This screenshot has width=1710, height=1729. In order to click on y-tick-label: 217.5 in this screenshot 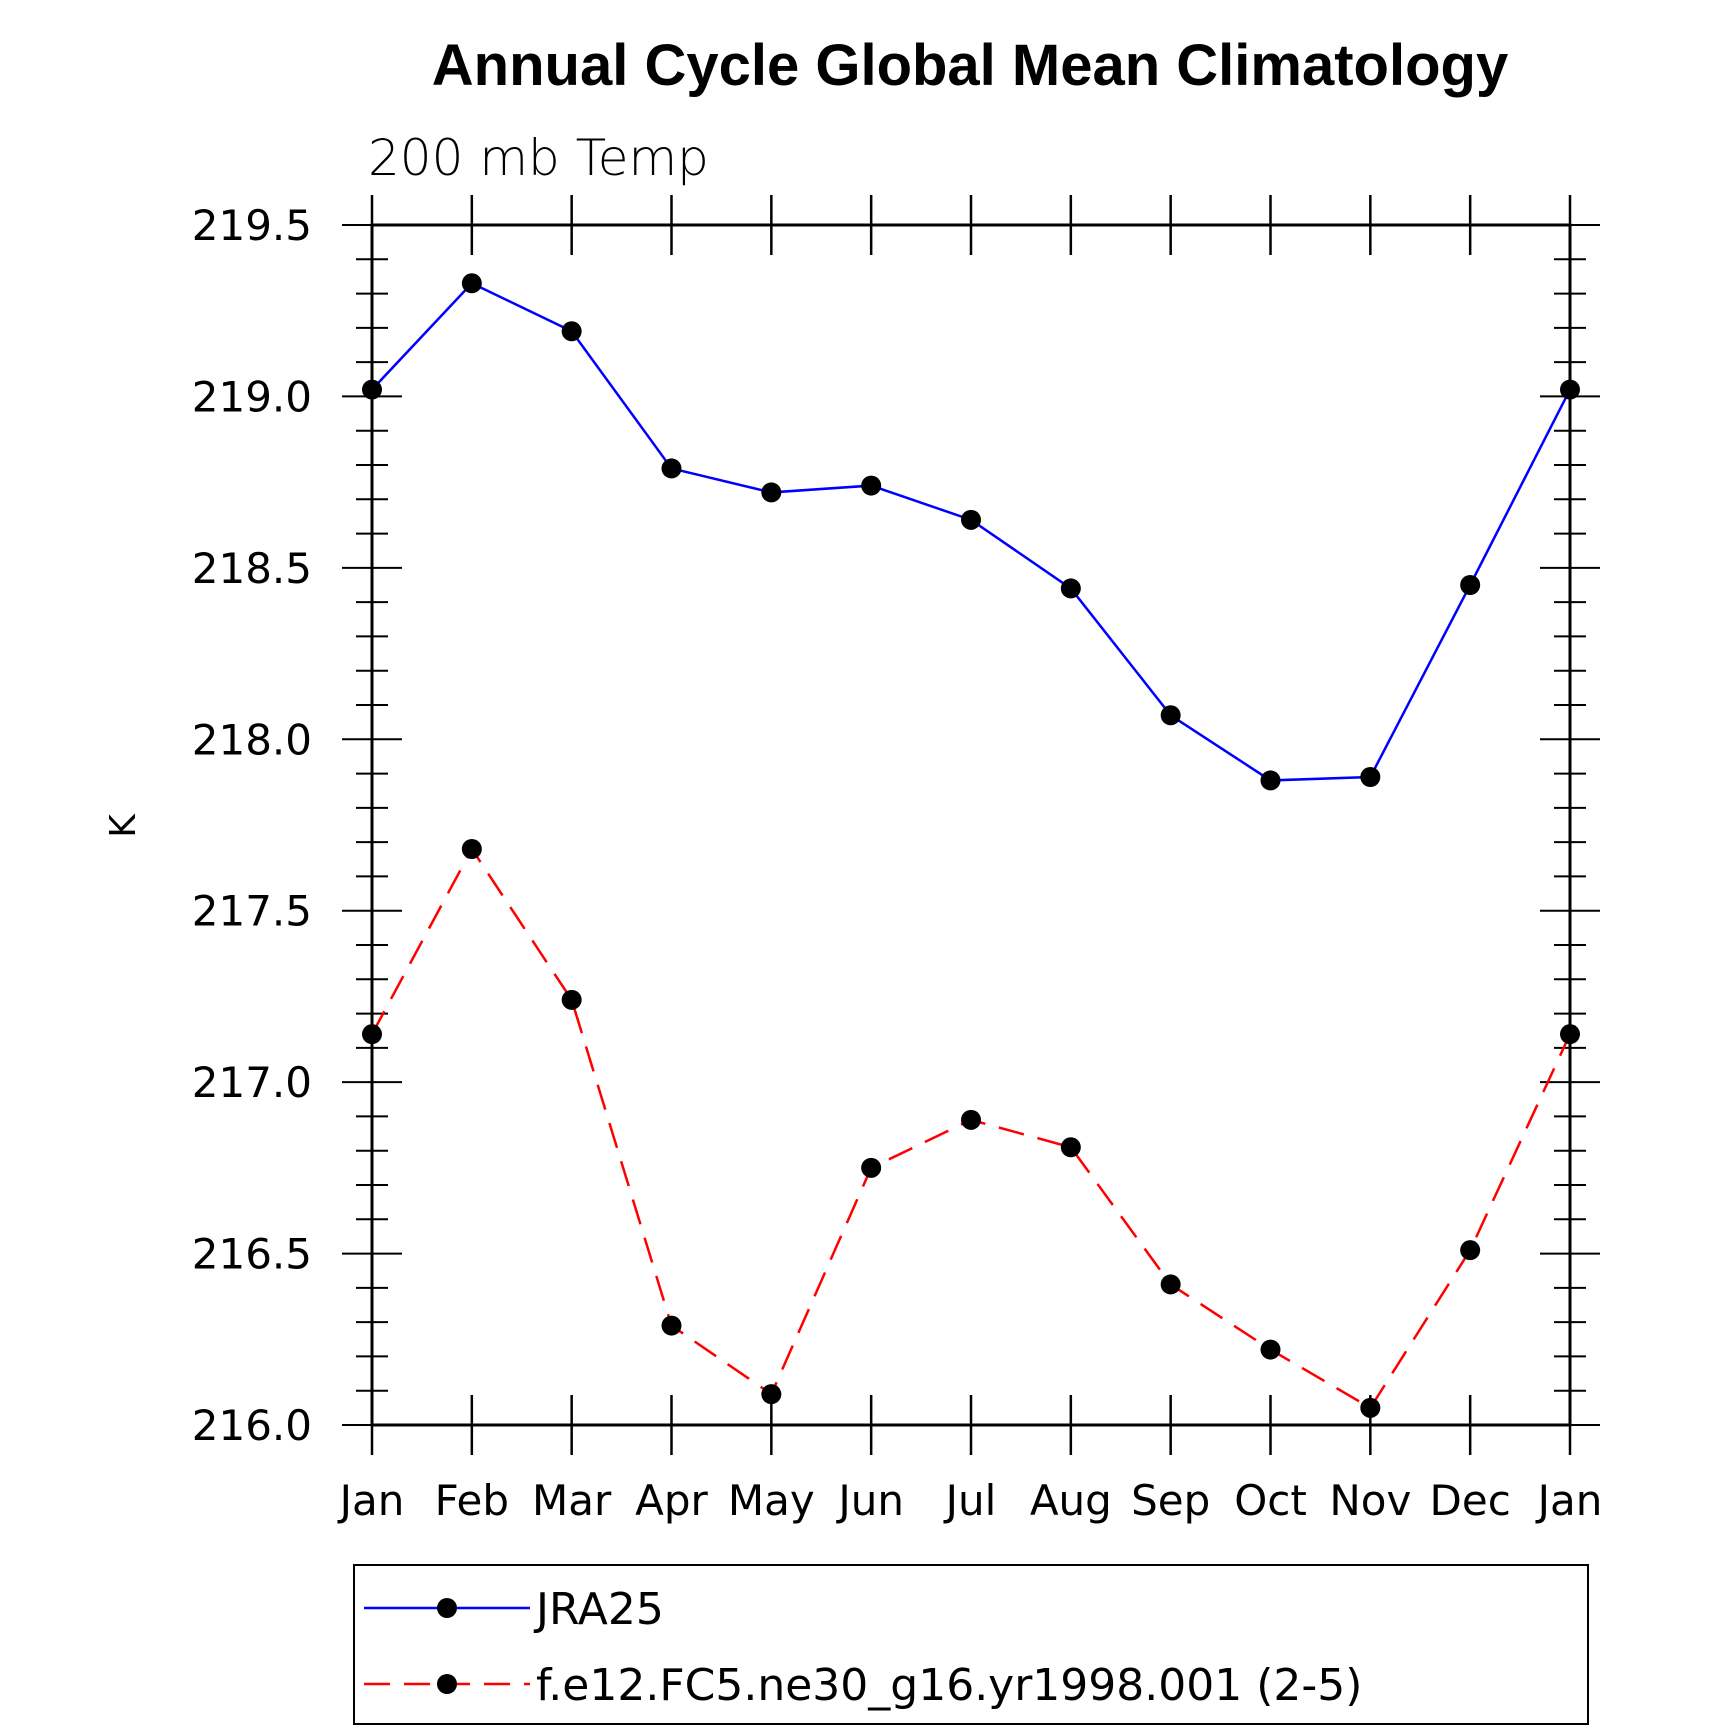, I will do `click(252, 911)`.